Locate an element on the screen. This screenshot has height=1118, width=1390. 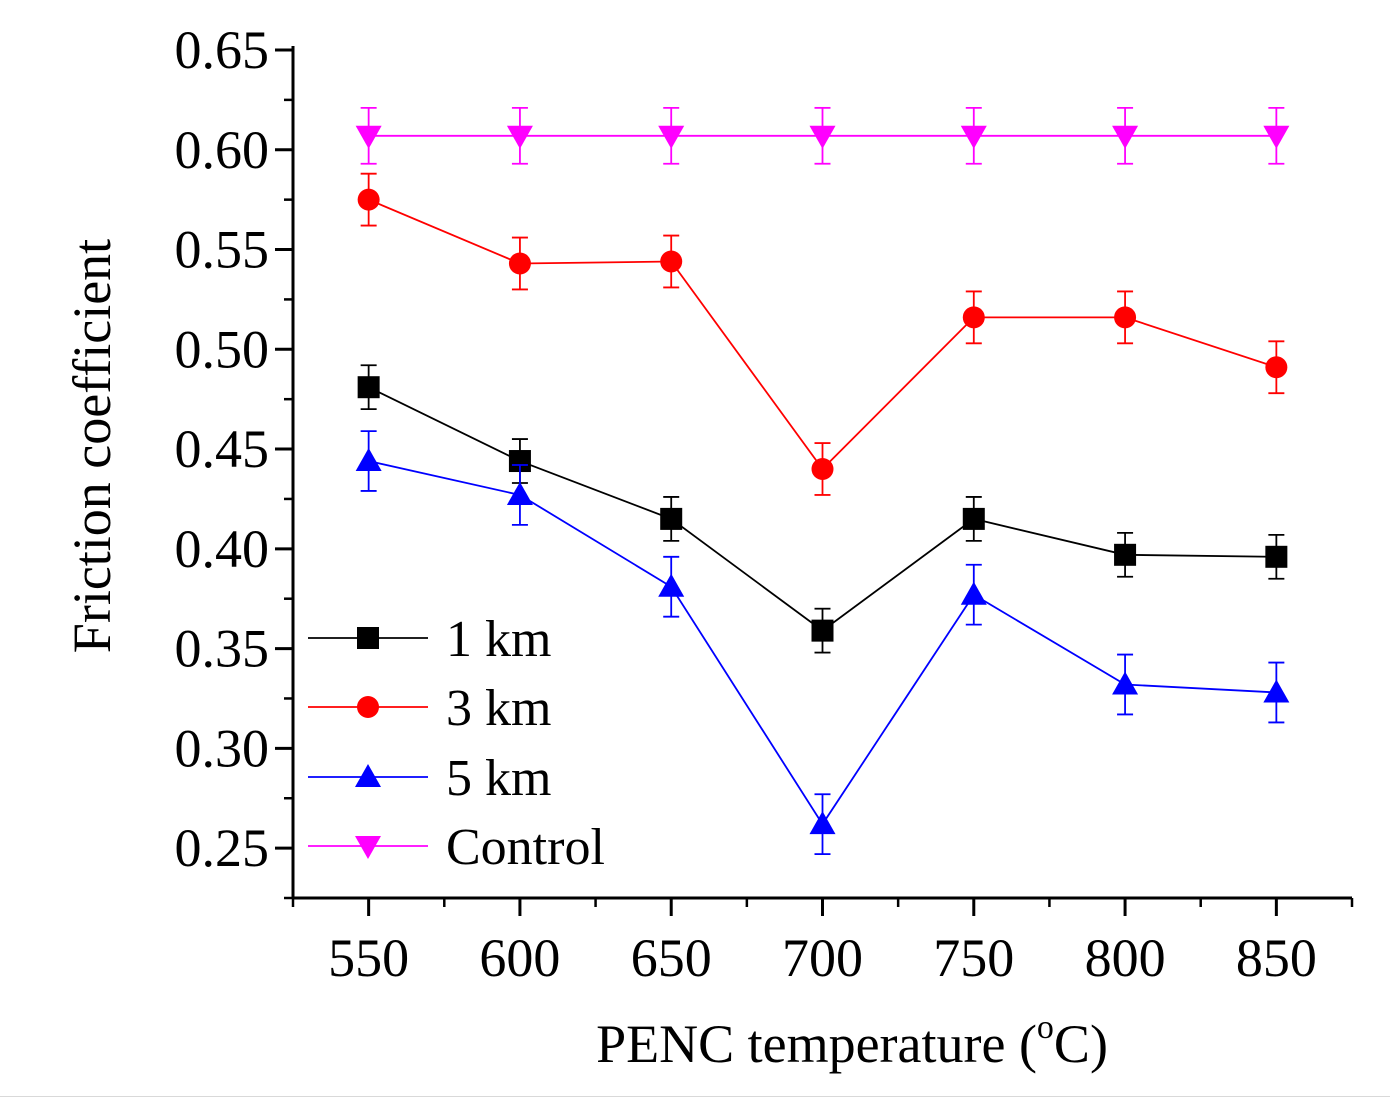
series-line is located at coordinates (822, 509).